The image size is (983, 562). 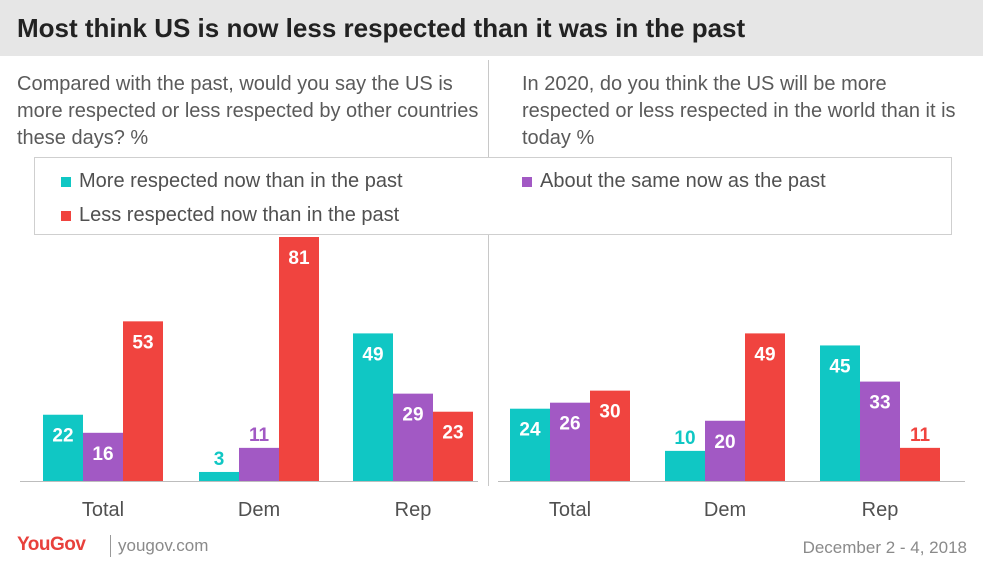 What do you see at coordinates (110, 546) in the screenshot?
I see `footer-separator` at bounding box center [110, 546].